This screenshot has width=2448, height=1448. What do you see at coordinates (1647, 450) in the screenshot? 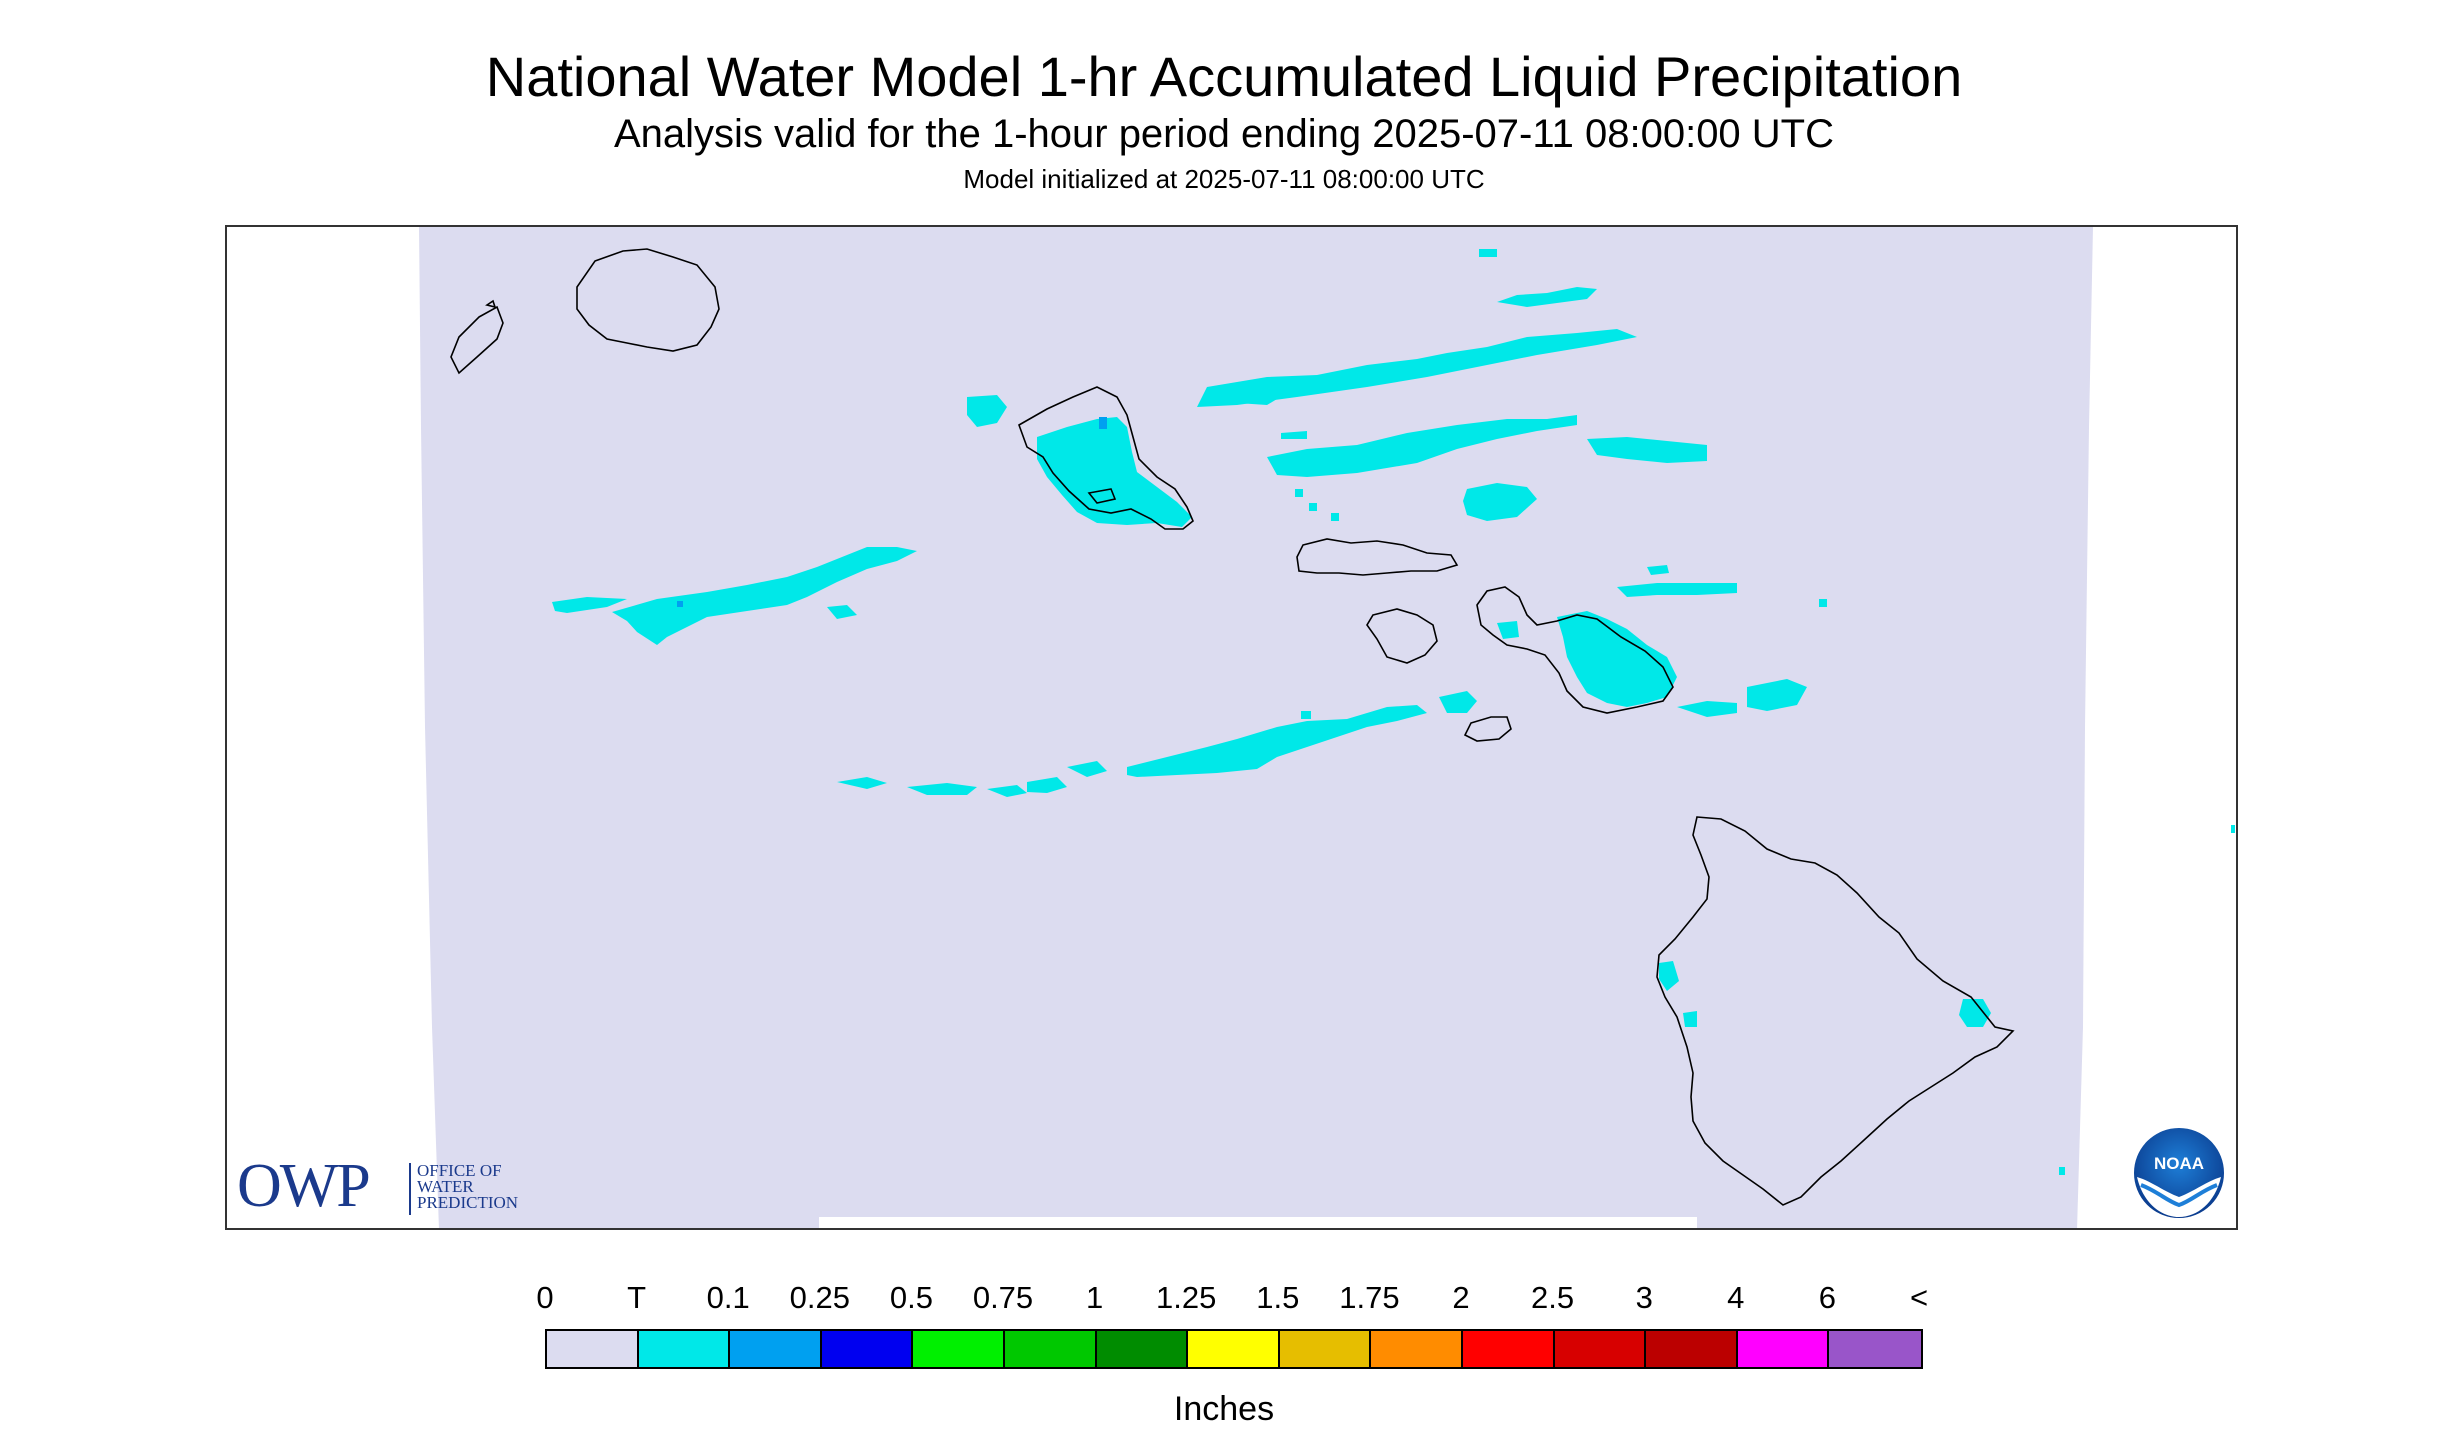
I see `precip-band-east2` at bounding box center [1647, 450].